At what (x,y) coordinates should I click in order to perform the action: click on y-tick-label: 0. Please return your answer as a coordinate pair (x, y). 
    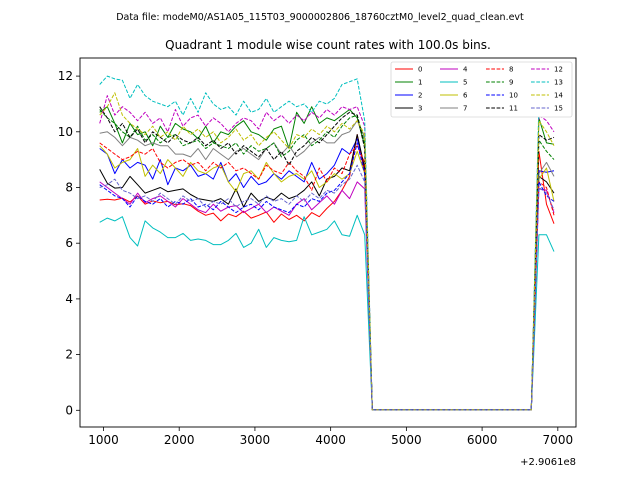
    Looking at the image, I should click on (69, 410).